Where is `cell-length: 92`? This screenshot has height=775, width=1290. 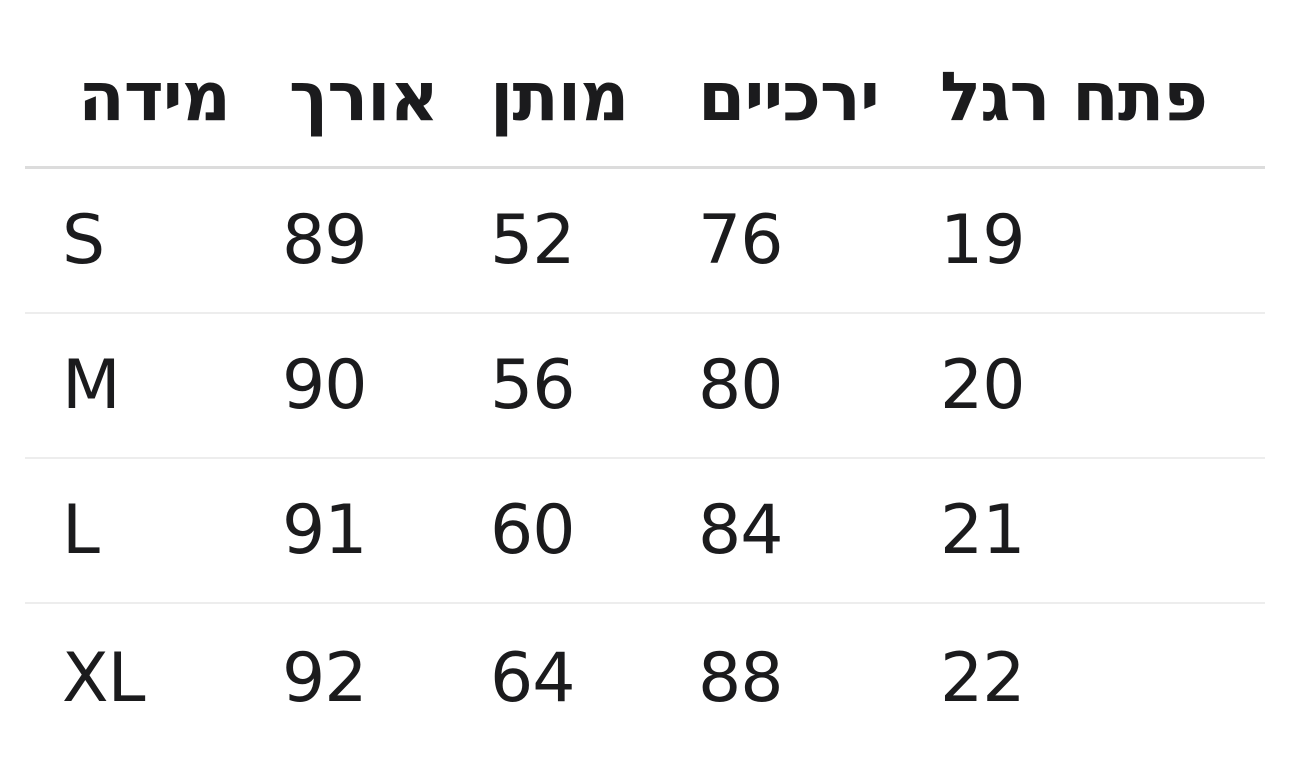 cell-length: 92 is located at coordinates (325, 678).